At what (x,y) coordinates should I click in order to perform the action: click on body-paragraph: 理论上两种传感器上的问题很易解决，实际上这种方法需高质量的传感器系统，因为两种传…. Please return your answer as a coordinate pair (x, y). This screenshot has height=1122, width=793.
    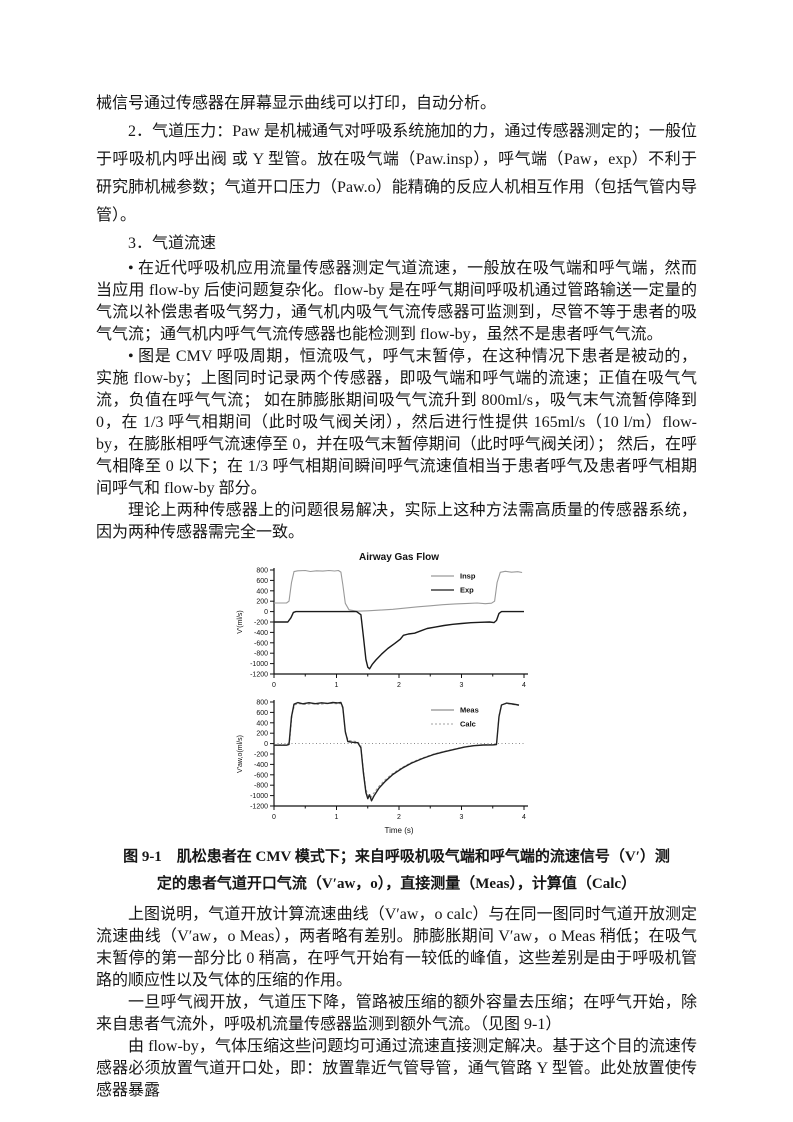
    Looking at the image, I should click on (396, 521).